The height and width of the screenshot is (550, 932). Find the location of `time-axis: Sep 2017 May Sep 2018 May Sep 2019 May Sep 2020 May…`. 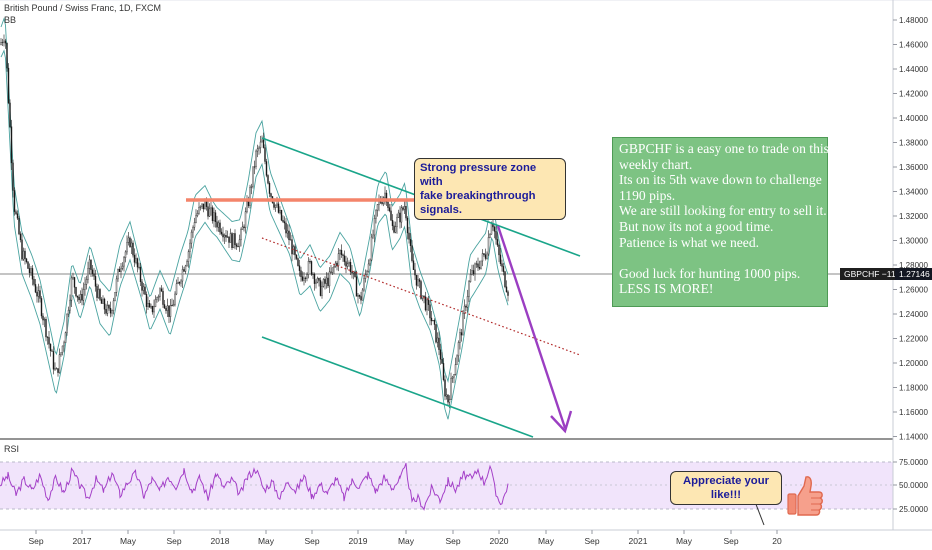

time-axis: Sep 2017 May Sep 2018 May Sep 2019 May Sep 2020 May… is located at coordinates (405, 538).